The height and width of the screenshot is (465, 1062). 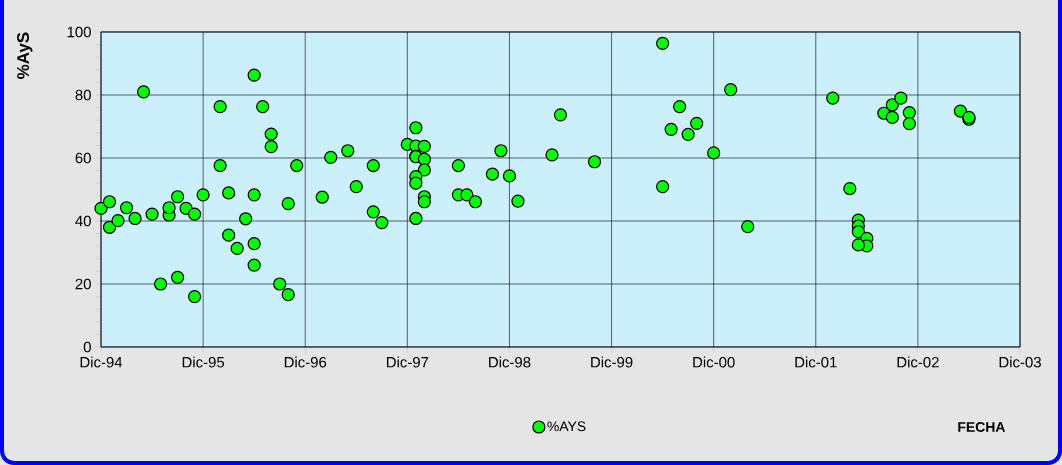 What do you see at coordinates (203, 362) in the screenshot?
I see `x-tick-label: Dic-95` at bounding box center [203, 362].